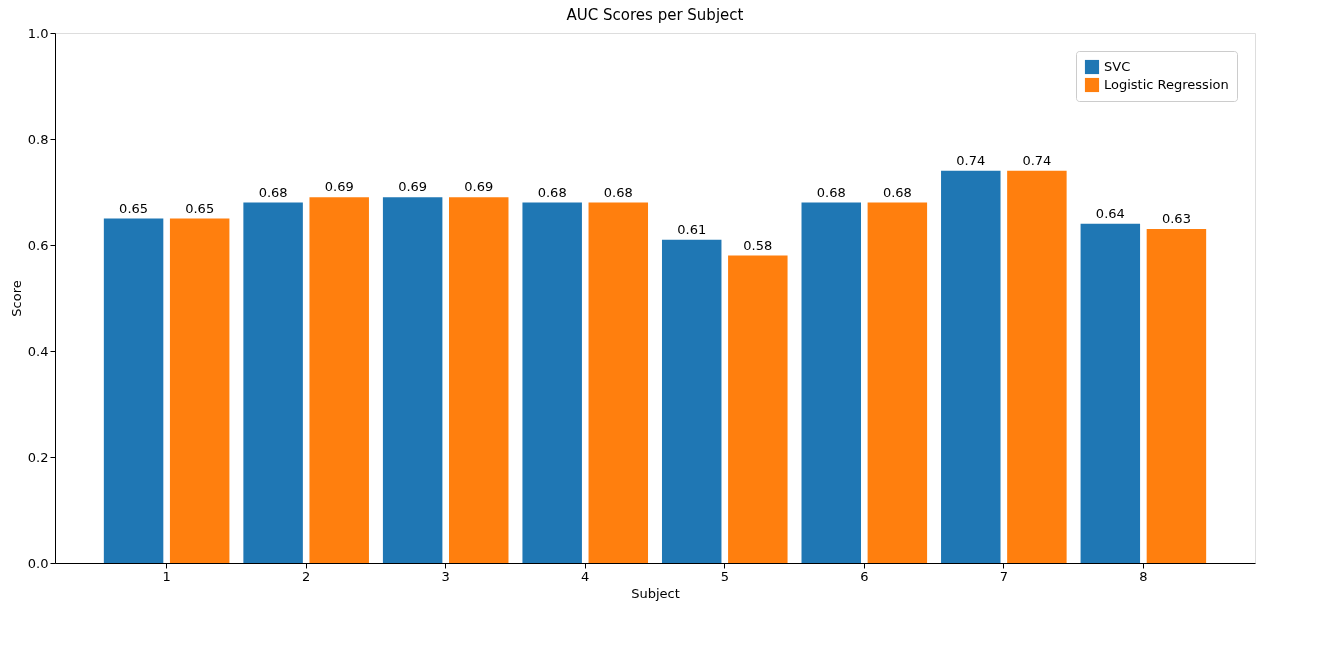 Image resolution: width=1326 pixels, height=647 pixels. I want to click on y-tick-label: 0.8, so click(38, 139).